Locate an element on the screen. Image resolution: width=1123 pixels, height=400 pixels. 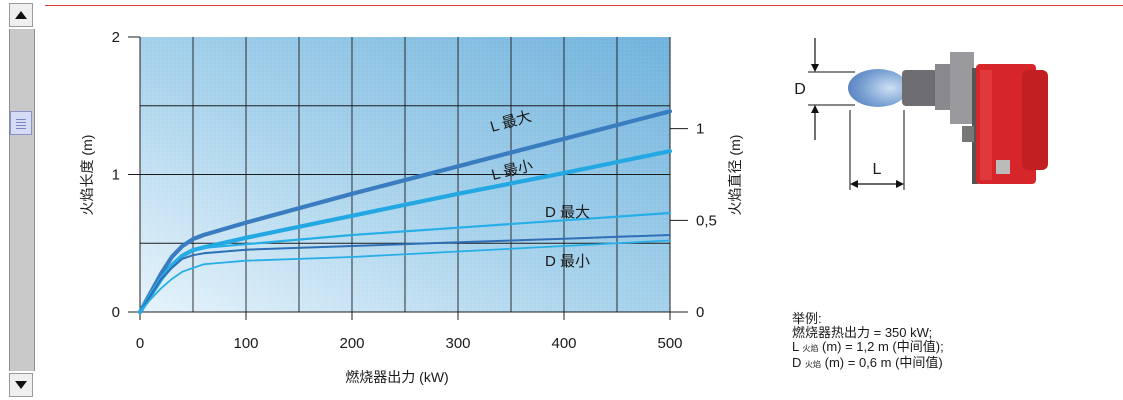
diagram-label-d: D is located at coordinates (800, 89).